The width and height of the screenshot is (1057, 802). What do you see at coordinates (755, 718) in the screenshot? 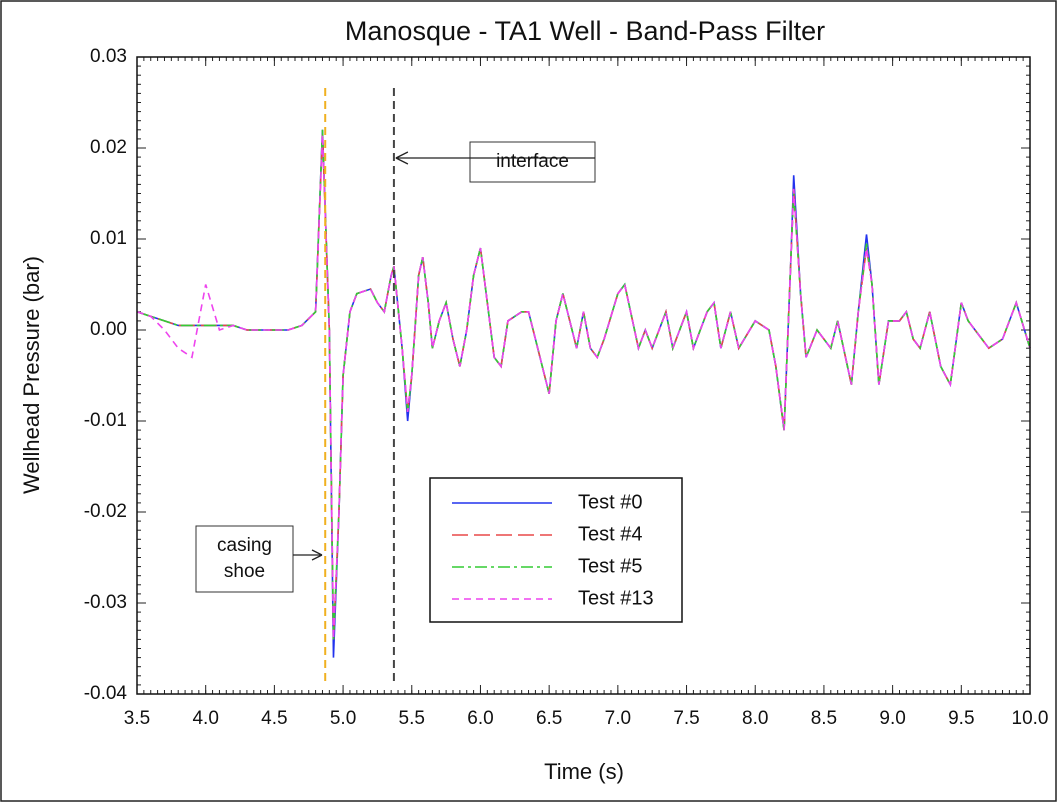
I see `x-tick-label: 8.0` at bounding box center [755, 718].